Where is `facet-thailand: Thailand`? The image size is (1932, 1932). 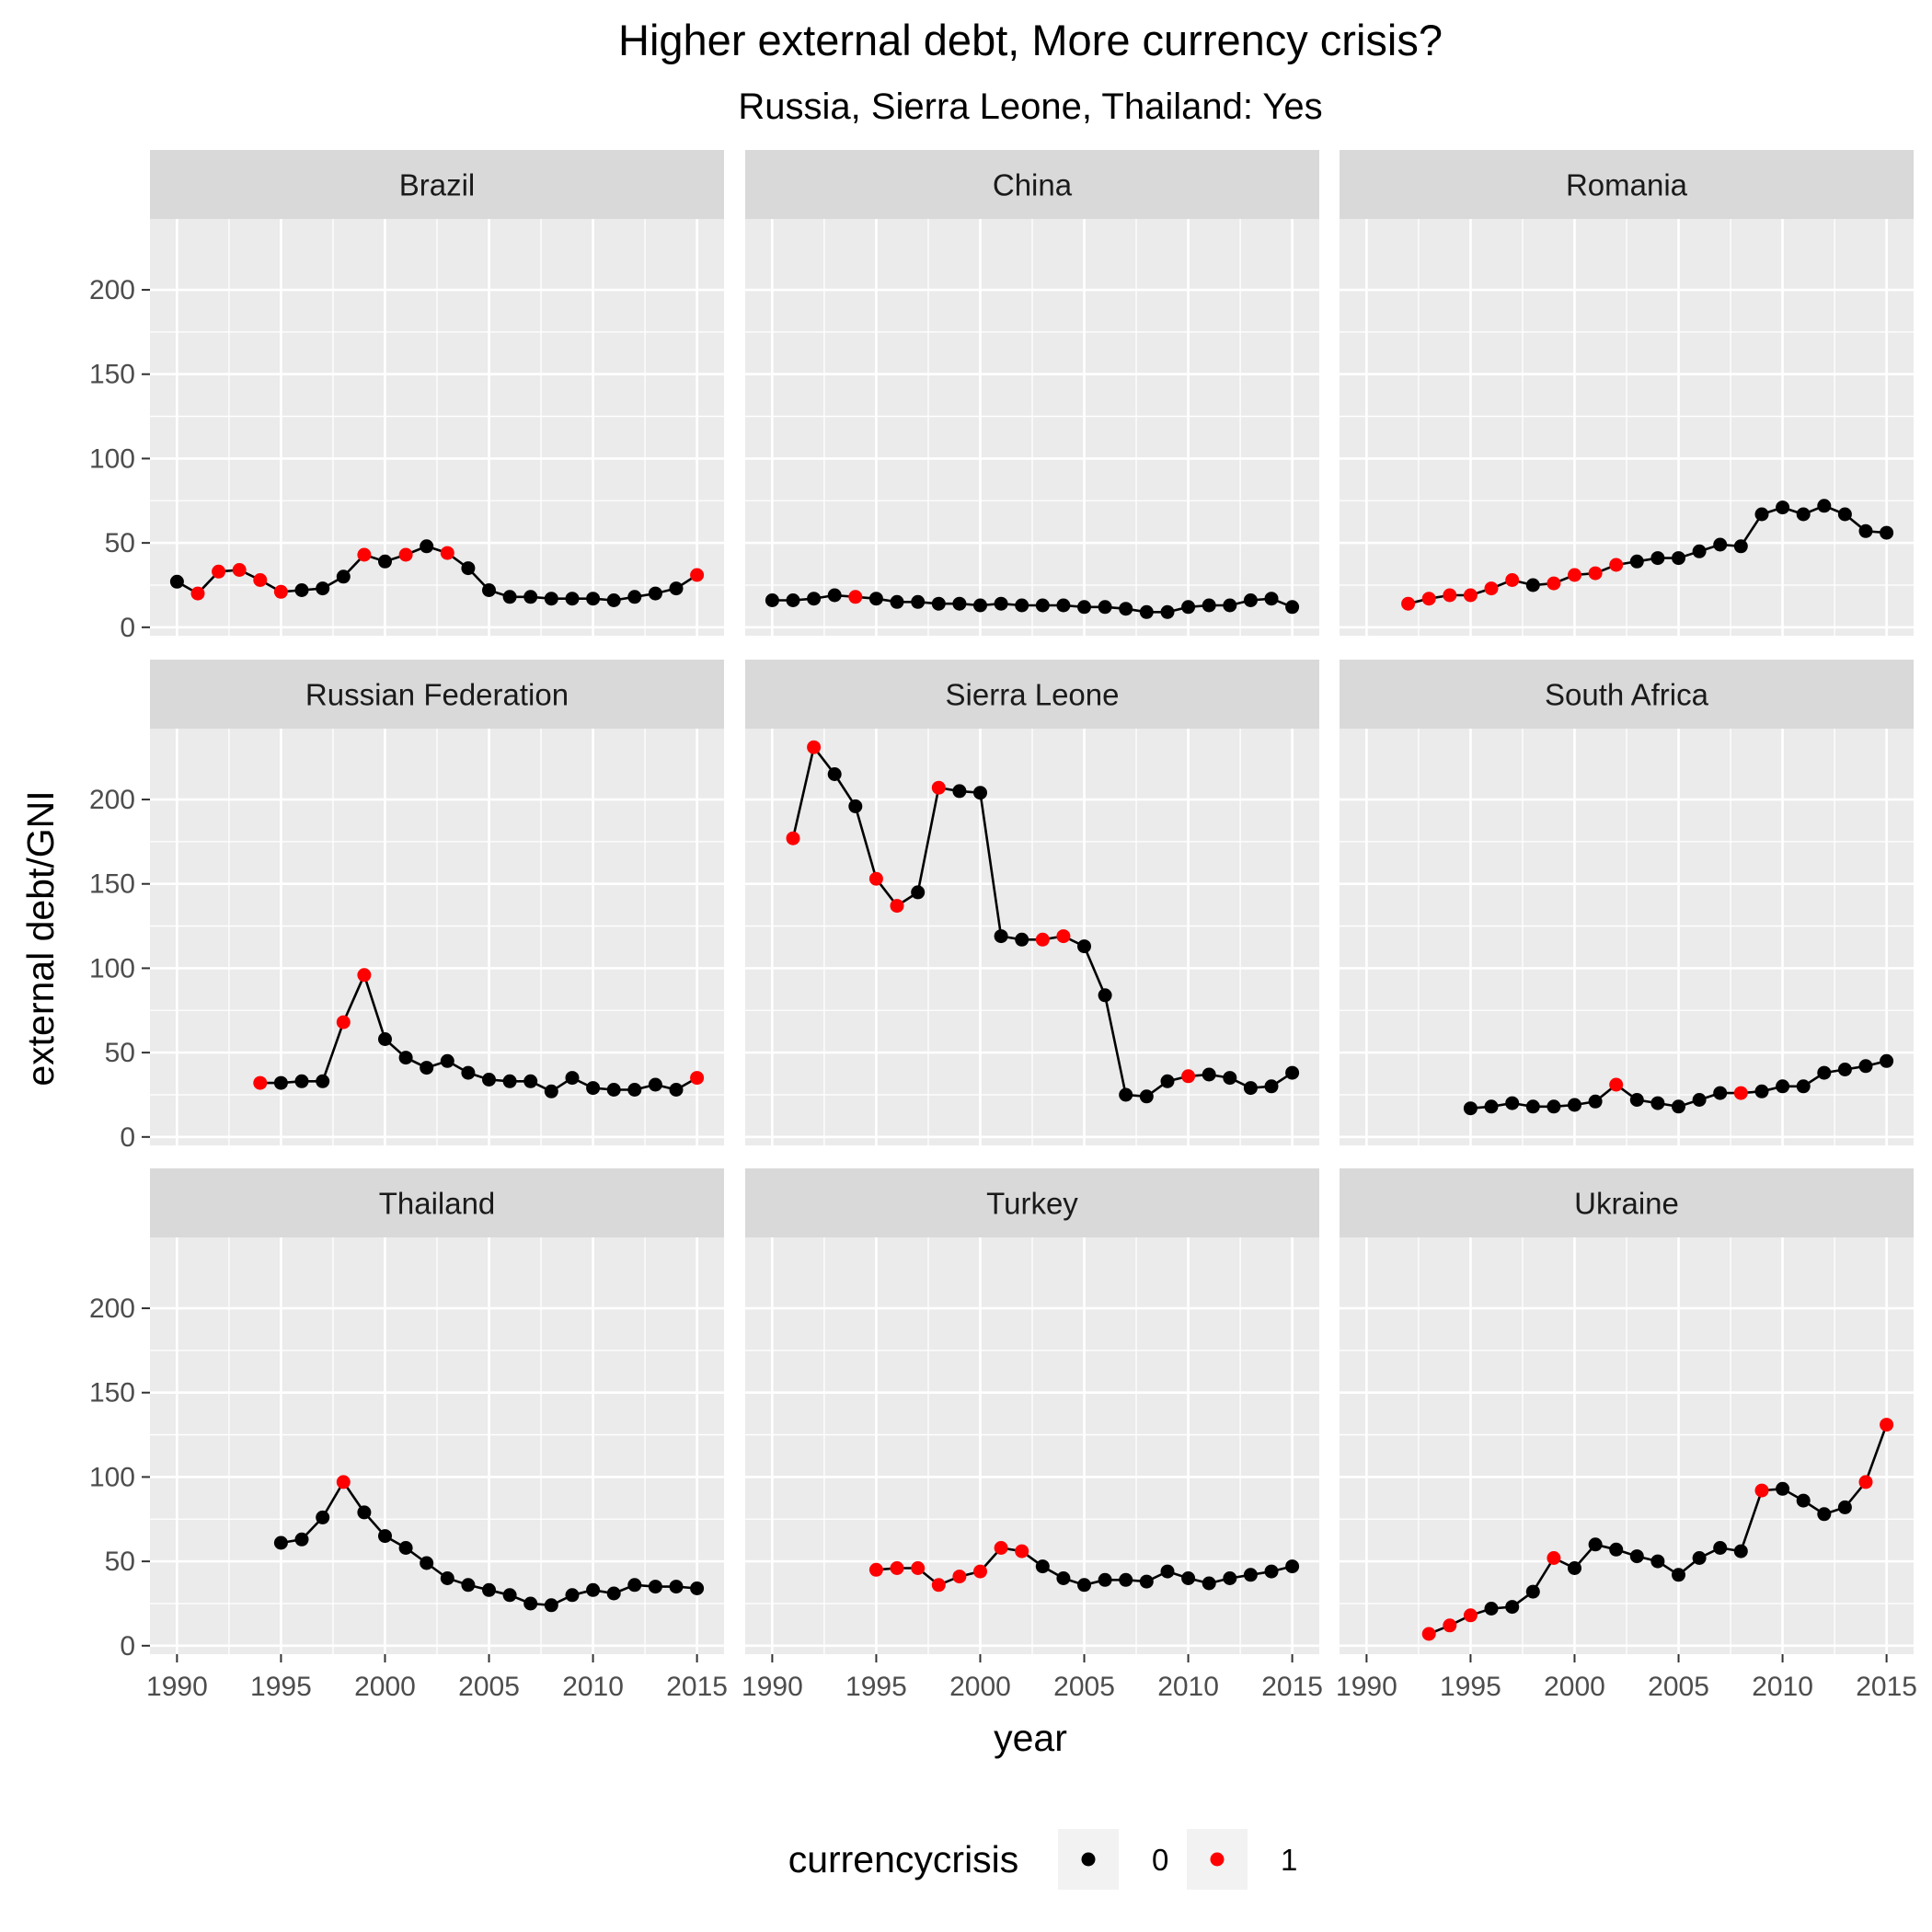
facet-thailand: Thailand is located at coordinates (437, 1411).